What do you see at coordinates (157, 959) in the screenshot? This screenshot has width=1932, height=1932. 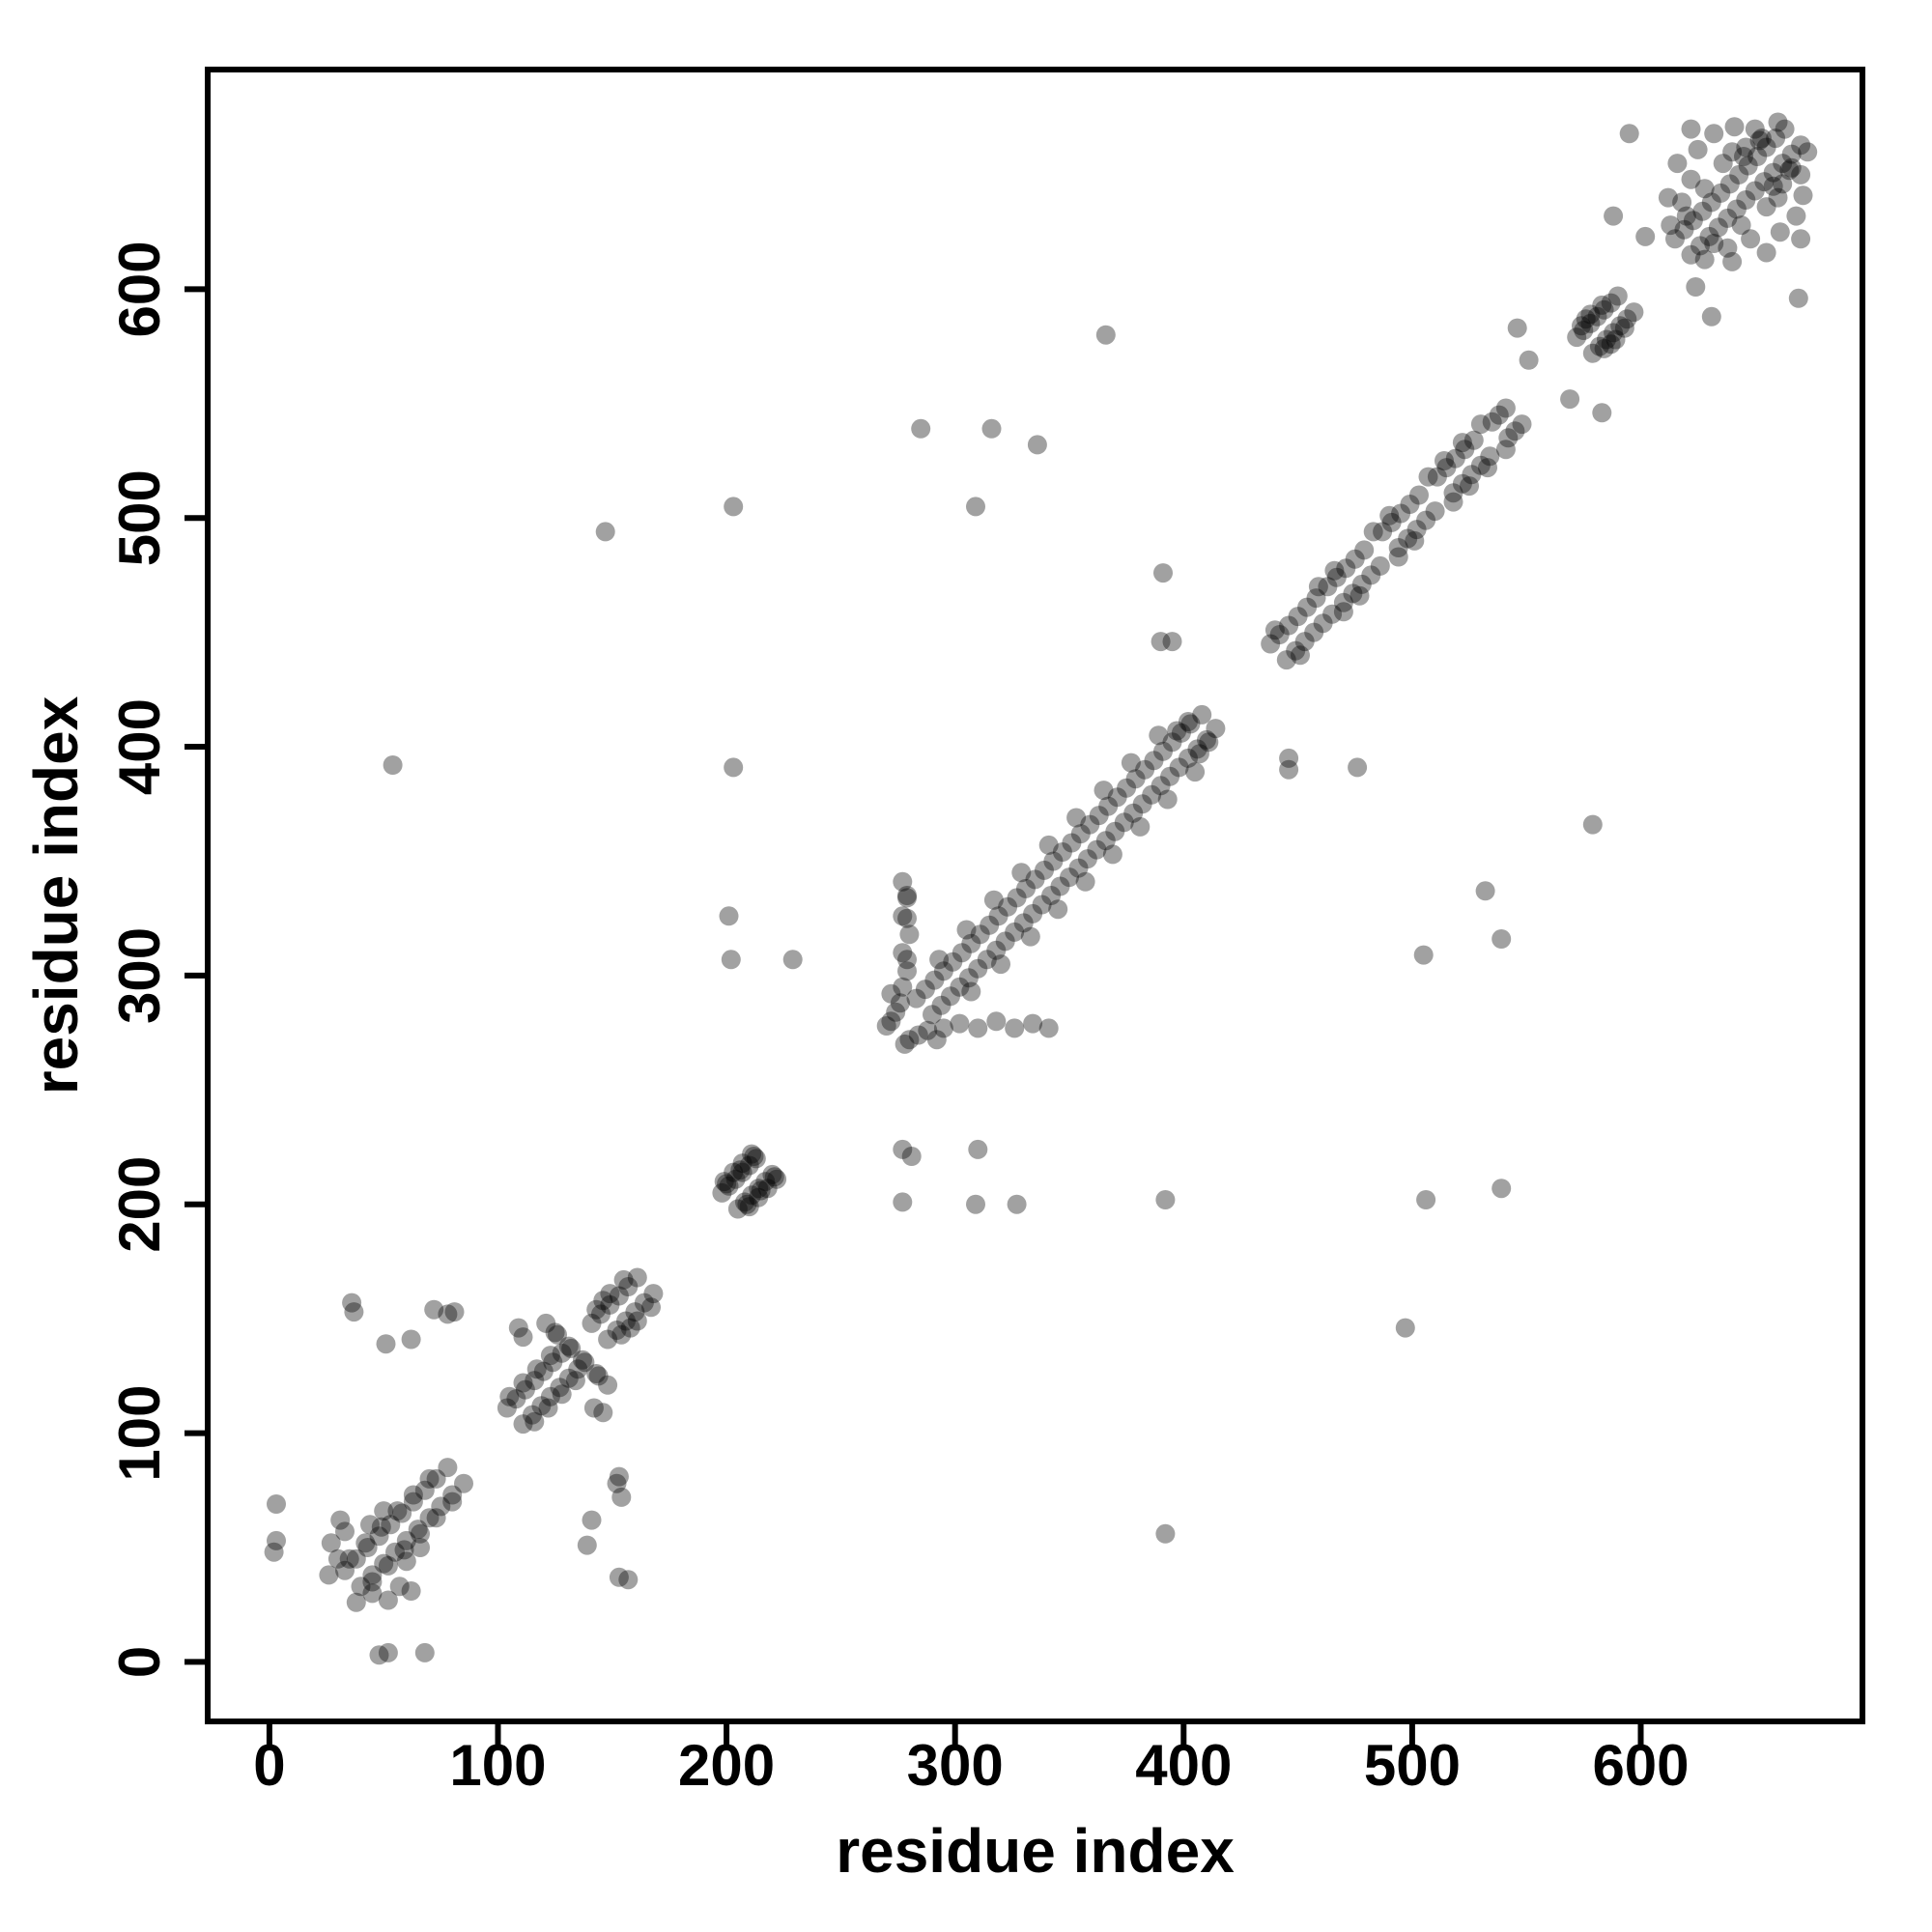 I see `y-axis: 0 100 200 300 400 500 600` at bounding box center [157, 959].